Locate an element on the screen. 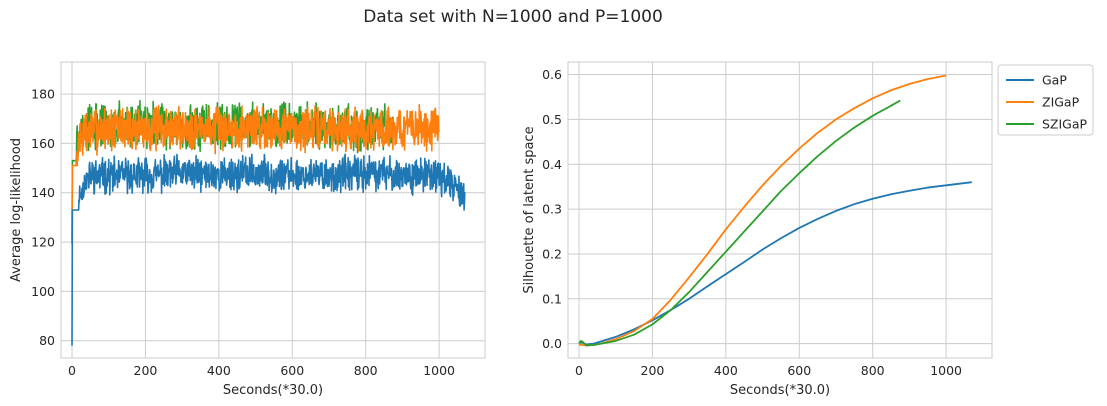  figure-title: Data set with N=1000 and P=1000 is located at coordinates (513, 17).